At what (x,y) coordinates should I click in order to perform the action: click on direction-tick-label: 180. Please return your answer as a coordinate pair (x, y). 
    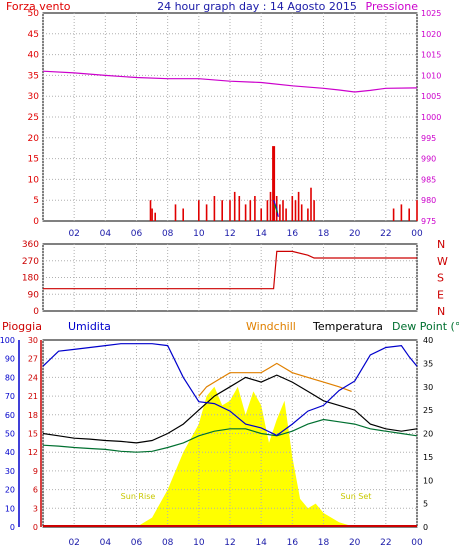
    Looking at the image, I should click on (30, 279).